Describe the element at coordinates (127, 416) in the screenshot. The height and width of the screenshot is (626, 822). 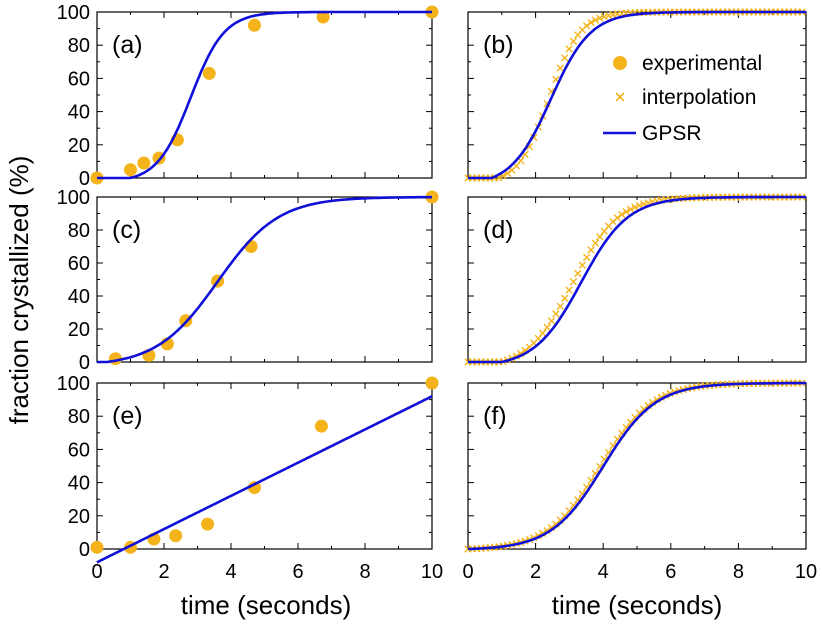
I see `panel-label: (e)` at that location.